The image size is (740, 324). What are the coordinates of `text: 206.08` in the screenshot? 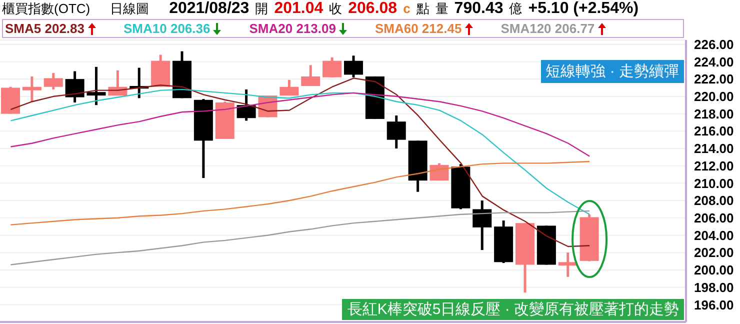 It's located at (373, 9).